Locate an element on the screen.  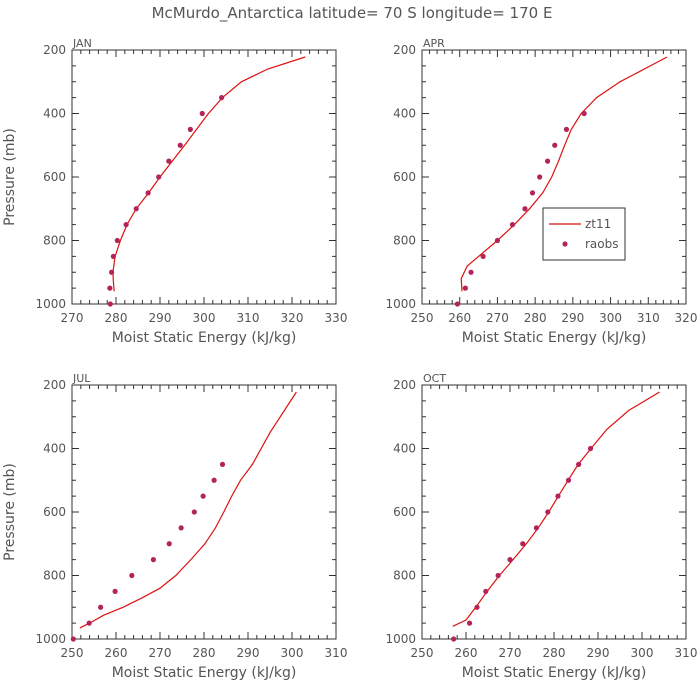
legend-dot-swatch is located at coordinates (565, 244).